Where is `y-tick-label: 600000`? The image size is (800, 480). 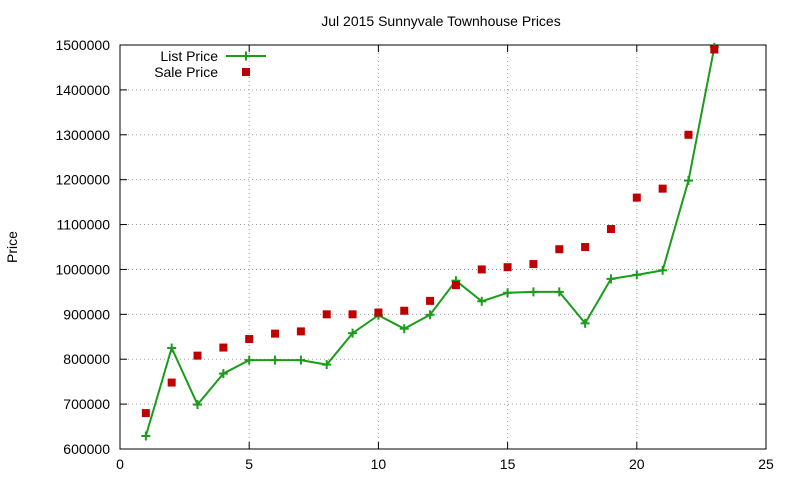 y-tick-label: 600000 is located at coordinates (86, 449).